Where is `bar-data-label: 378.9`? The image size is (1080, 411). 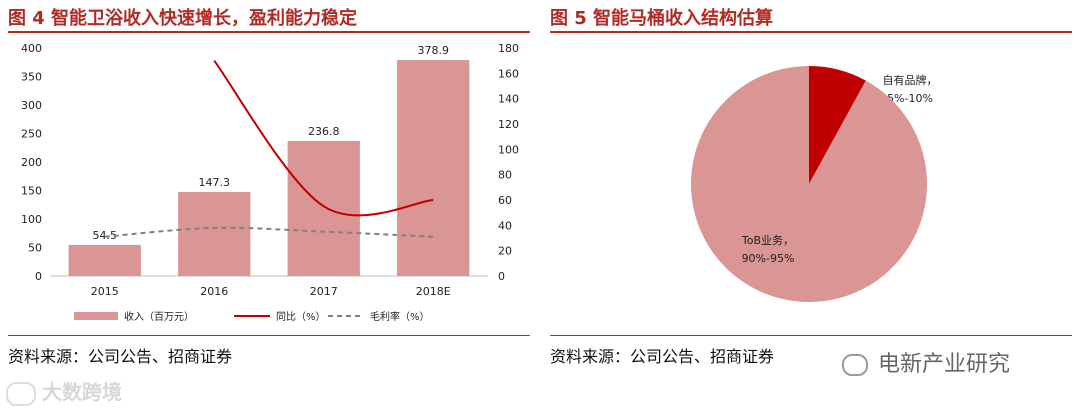
bar-data-label: 378.9 is located at coordinates (434, 50).